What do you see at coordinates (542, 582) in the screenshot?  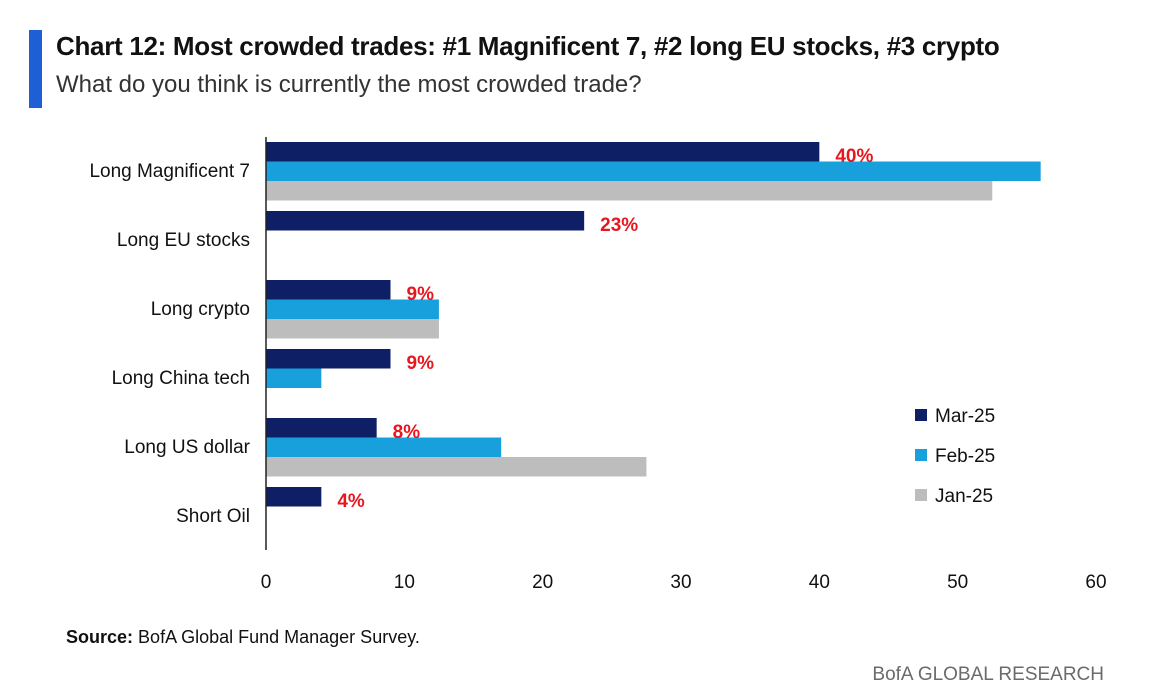 I see `x-tick-label: 20` at bounding box center [542, 582].